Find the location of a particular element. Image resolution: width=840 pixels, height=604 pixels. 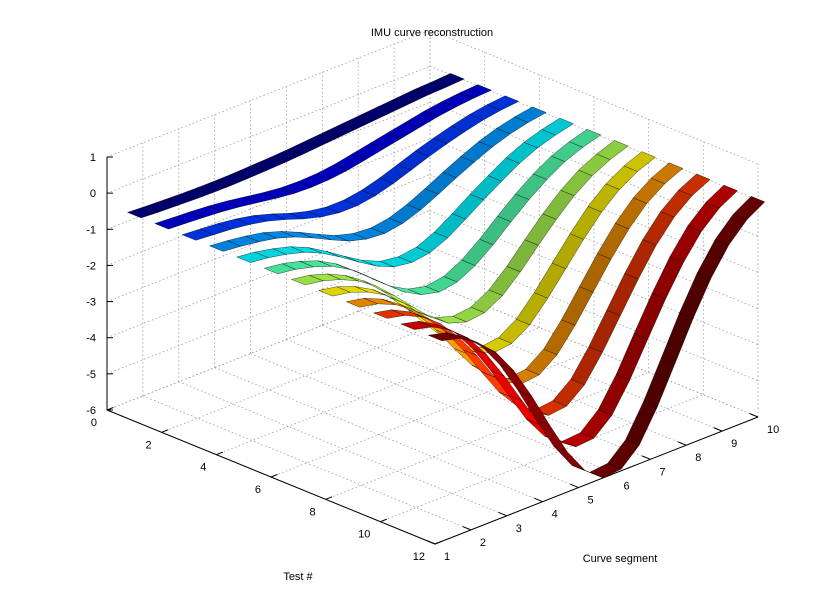

y-tick-label: 10 is located at coordinates (364, 535).